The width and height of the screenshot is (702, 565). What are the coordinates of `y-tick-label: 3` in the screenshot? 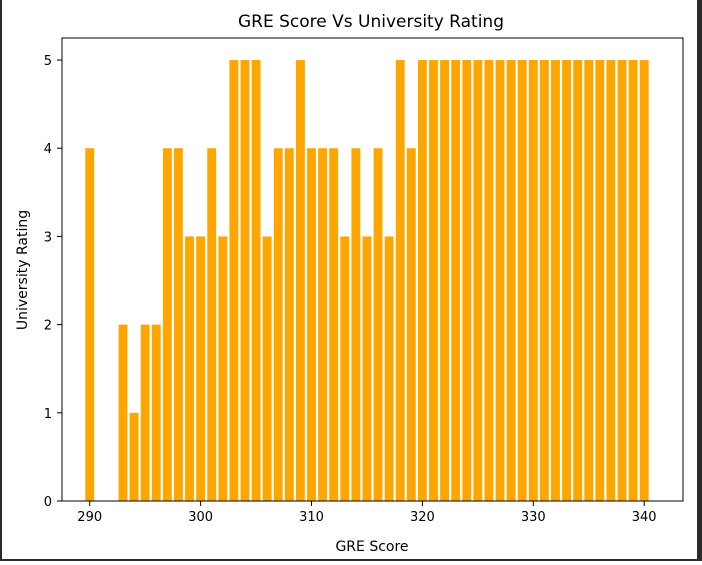 It's located at (48, 237).